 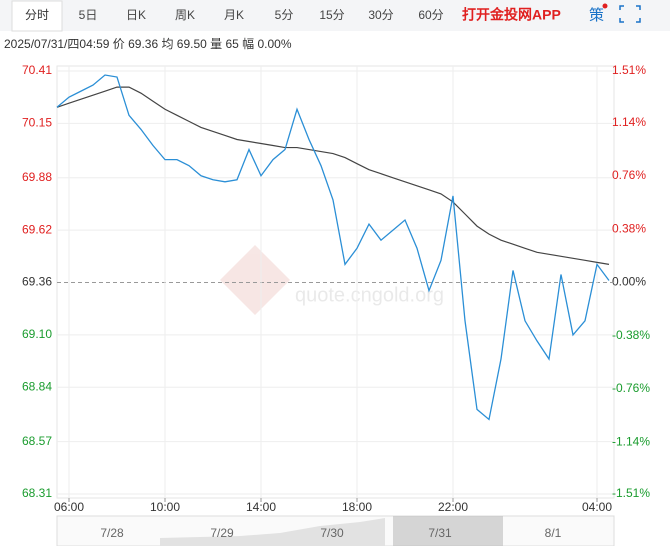 What do you see at coordinates (511, 15) in the screenshot?
I see `app-link: 打开金投网APP` at bounding box center [511, 15].